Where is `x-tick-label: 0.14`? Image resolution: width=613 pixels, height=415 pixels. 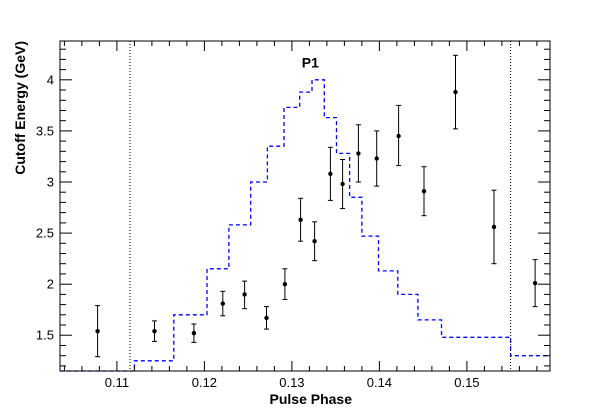 x-tick-label: 0.14 is located at coordinates (379, 382).